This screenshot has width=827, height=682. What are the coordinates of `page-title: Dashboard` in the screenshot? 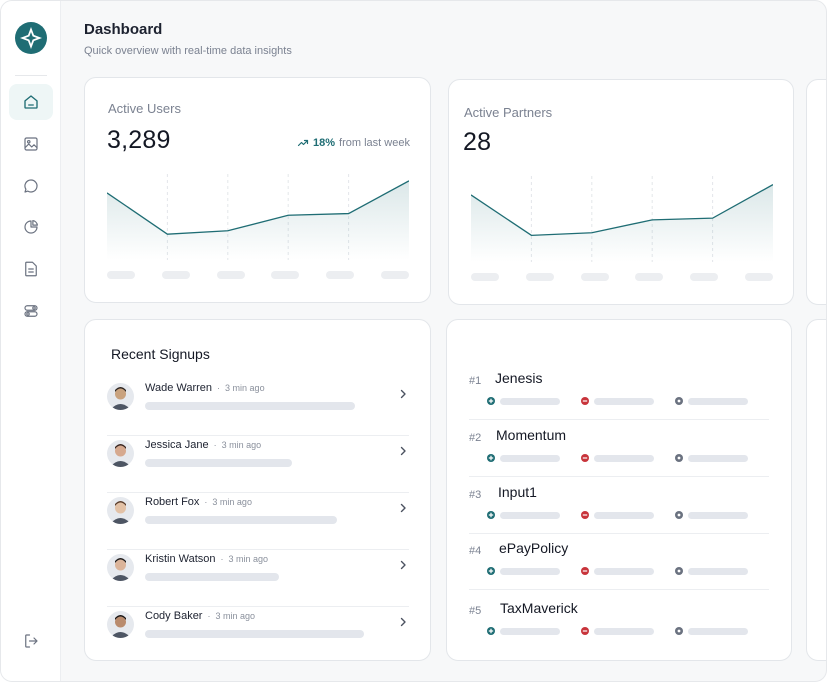 It's located at (123, 29).